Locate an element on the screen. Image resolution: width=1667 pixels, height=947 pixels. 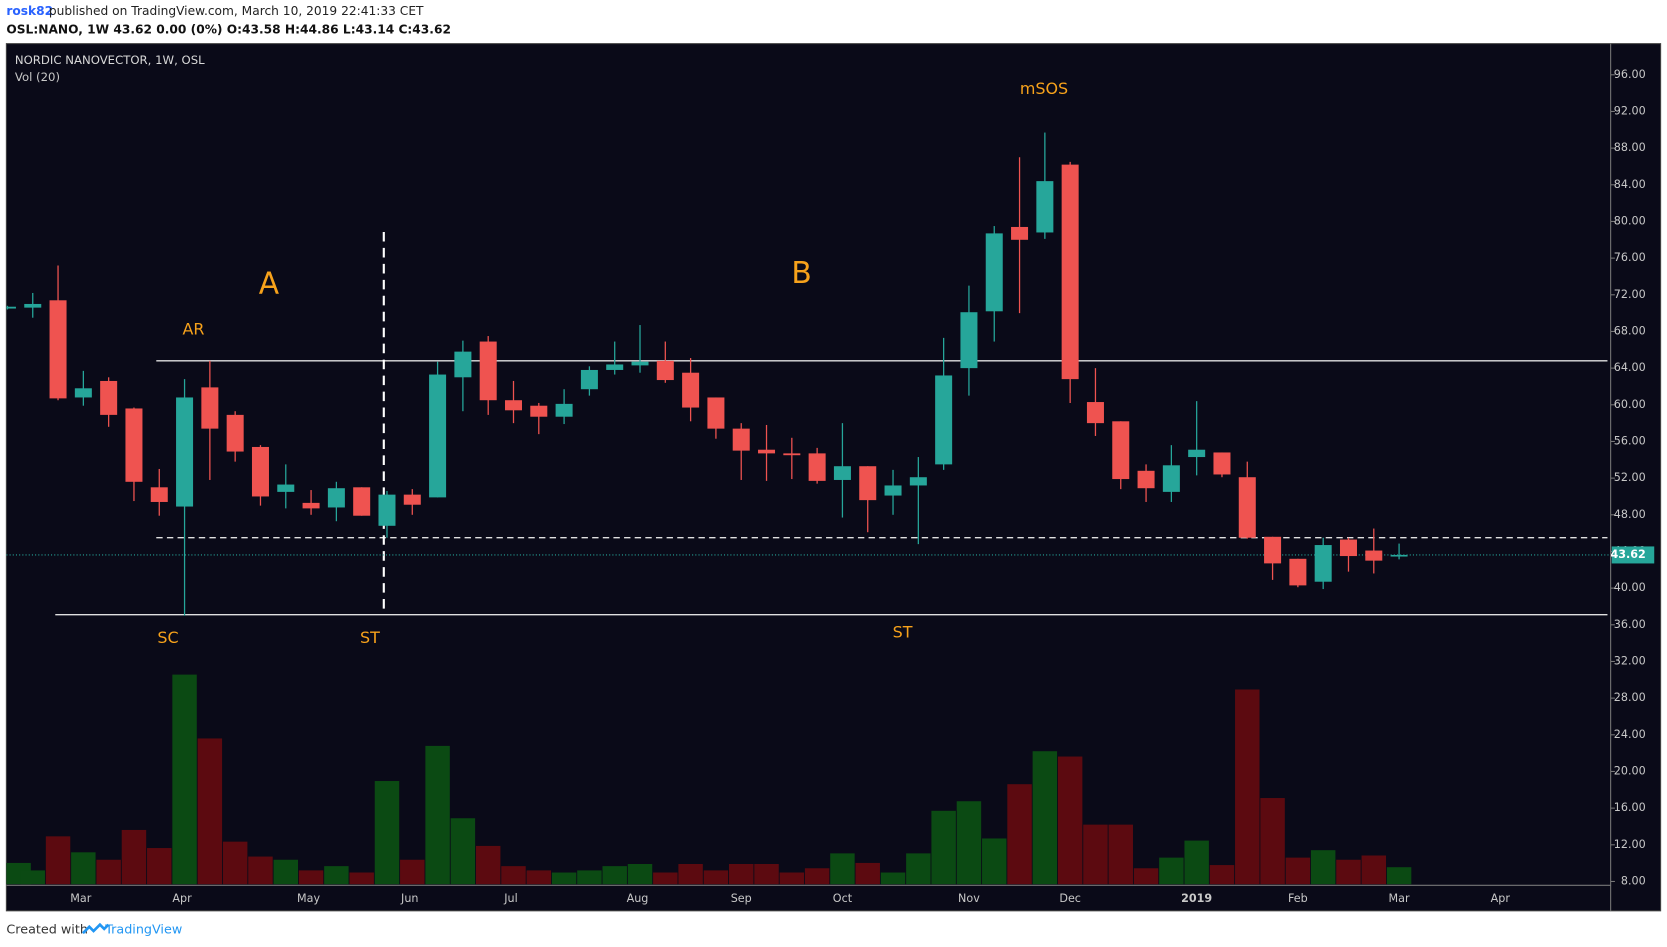
y-tick-label: 60.00 is located at coordinates (1630, 404).